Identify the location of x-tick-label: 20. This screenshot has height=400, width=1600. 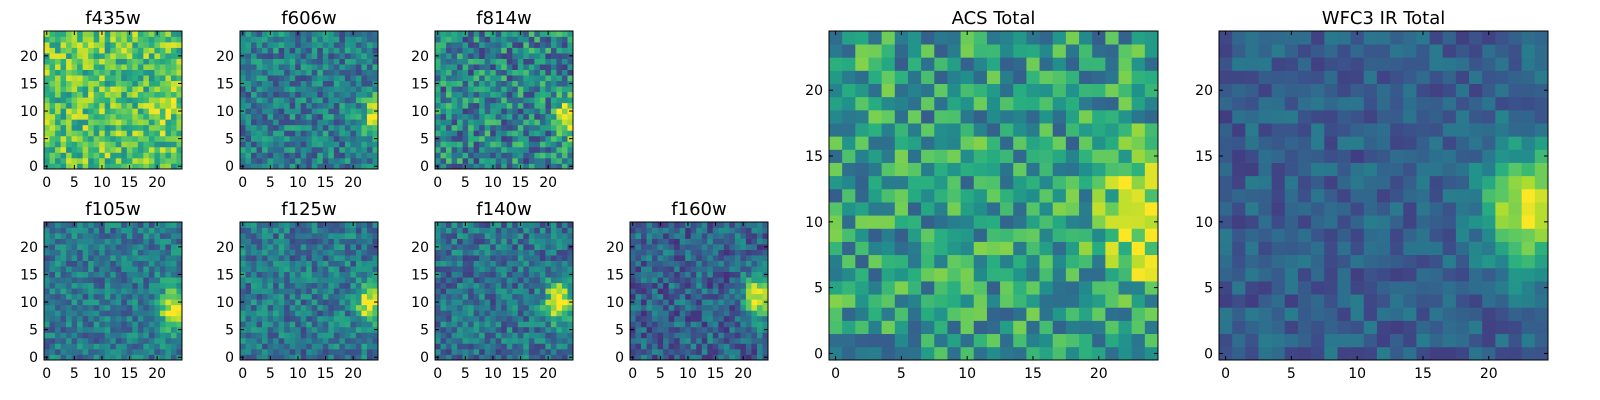
(743, 374).